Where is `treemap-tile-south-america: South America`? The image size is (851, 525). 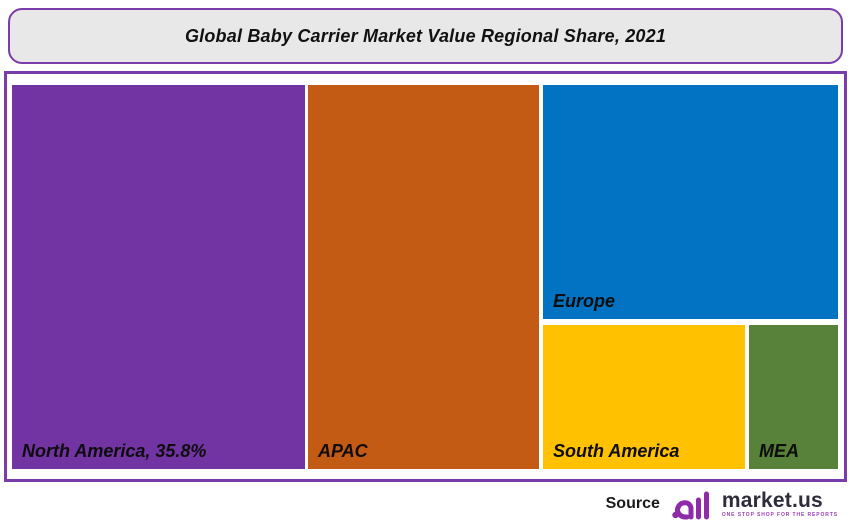 treemap-tile-south-america: South America is located at coordinates (644, 397).